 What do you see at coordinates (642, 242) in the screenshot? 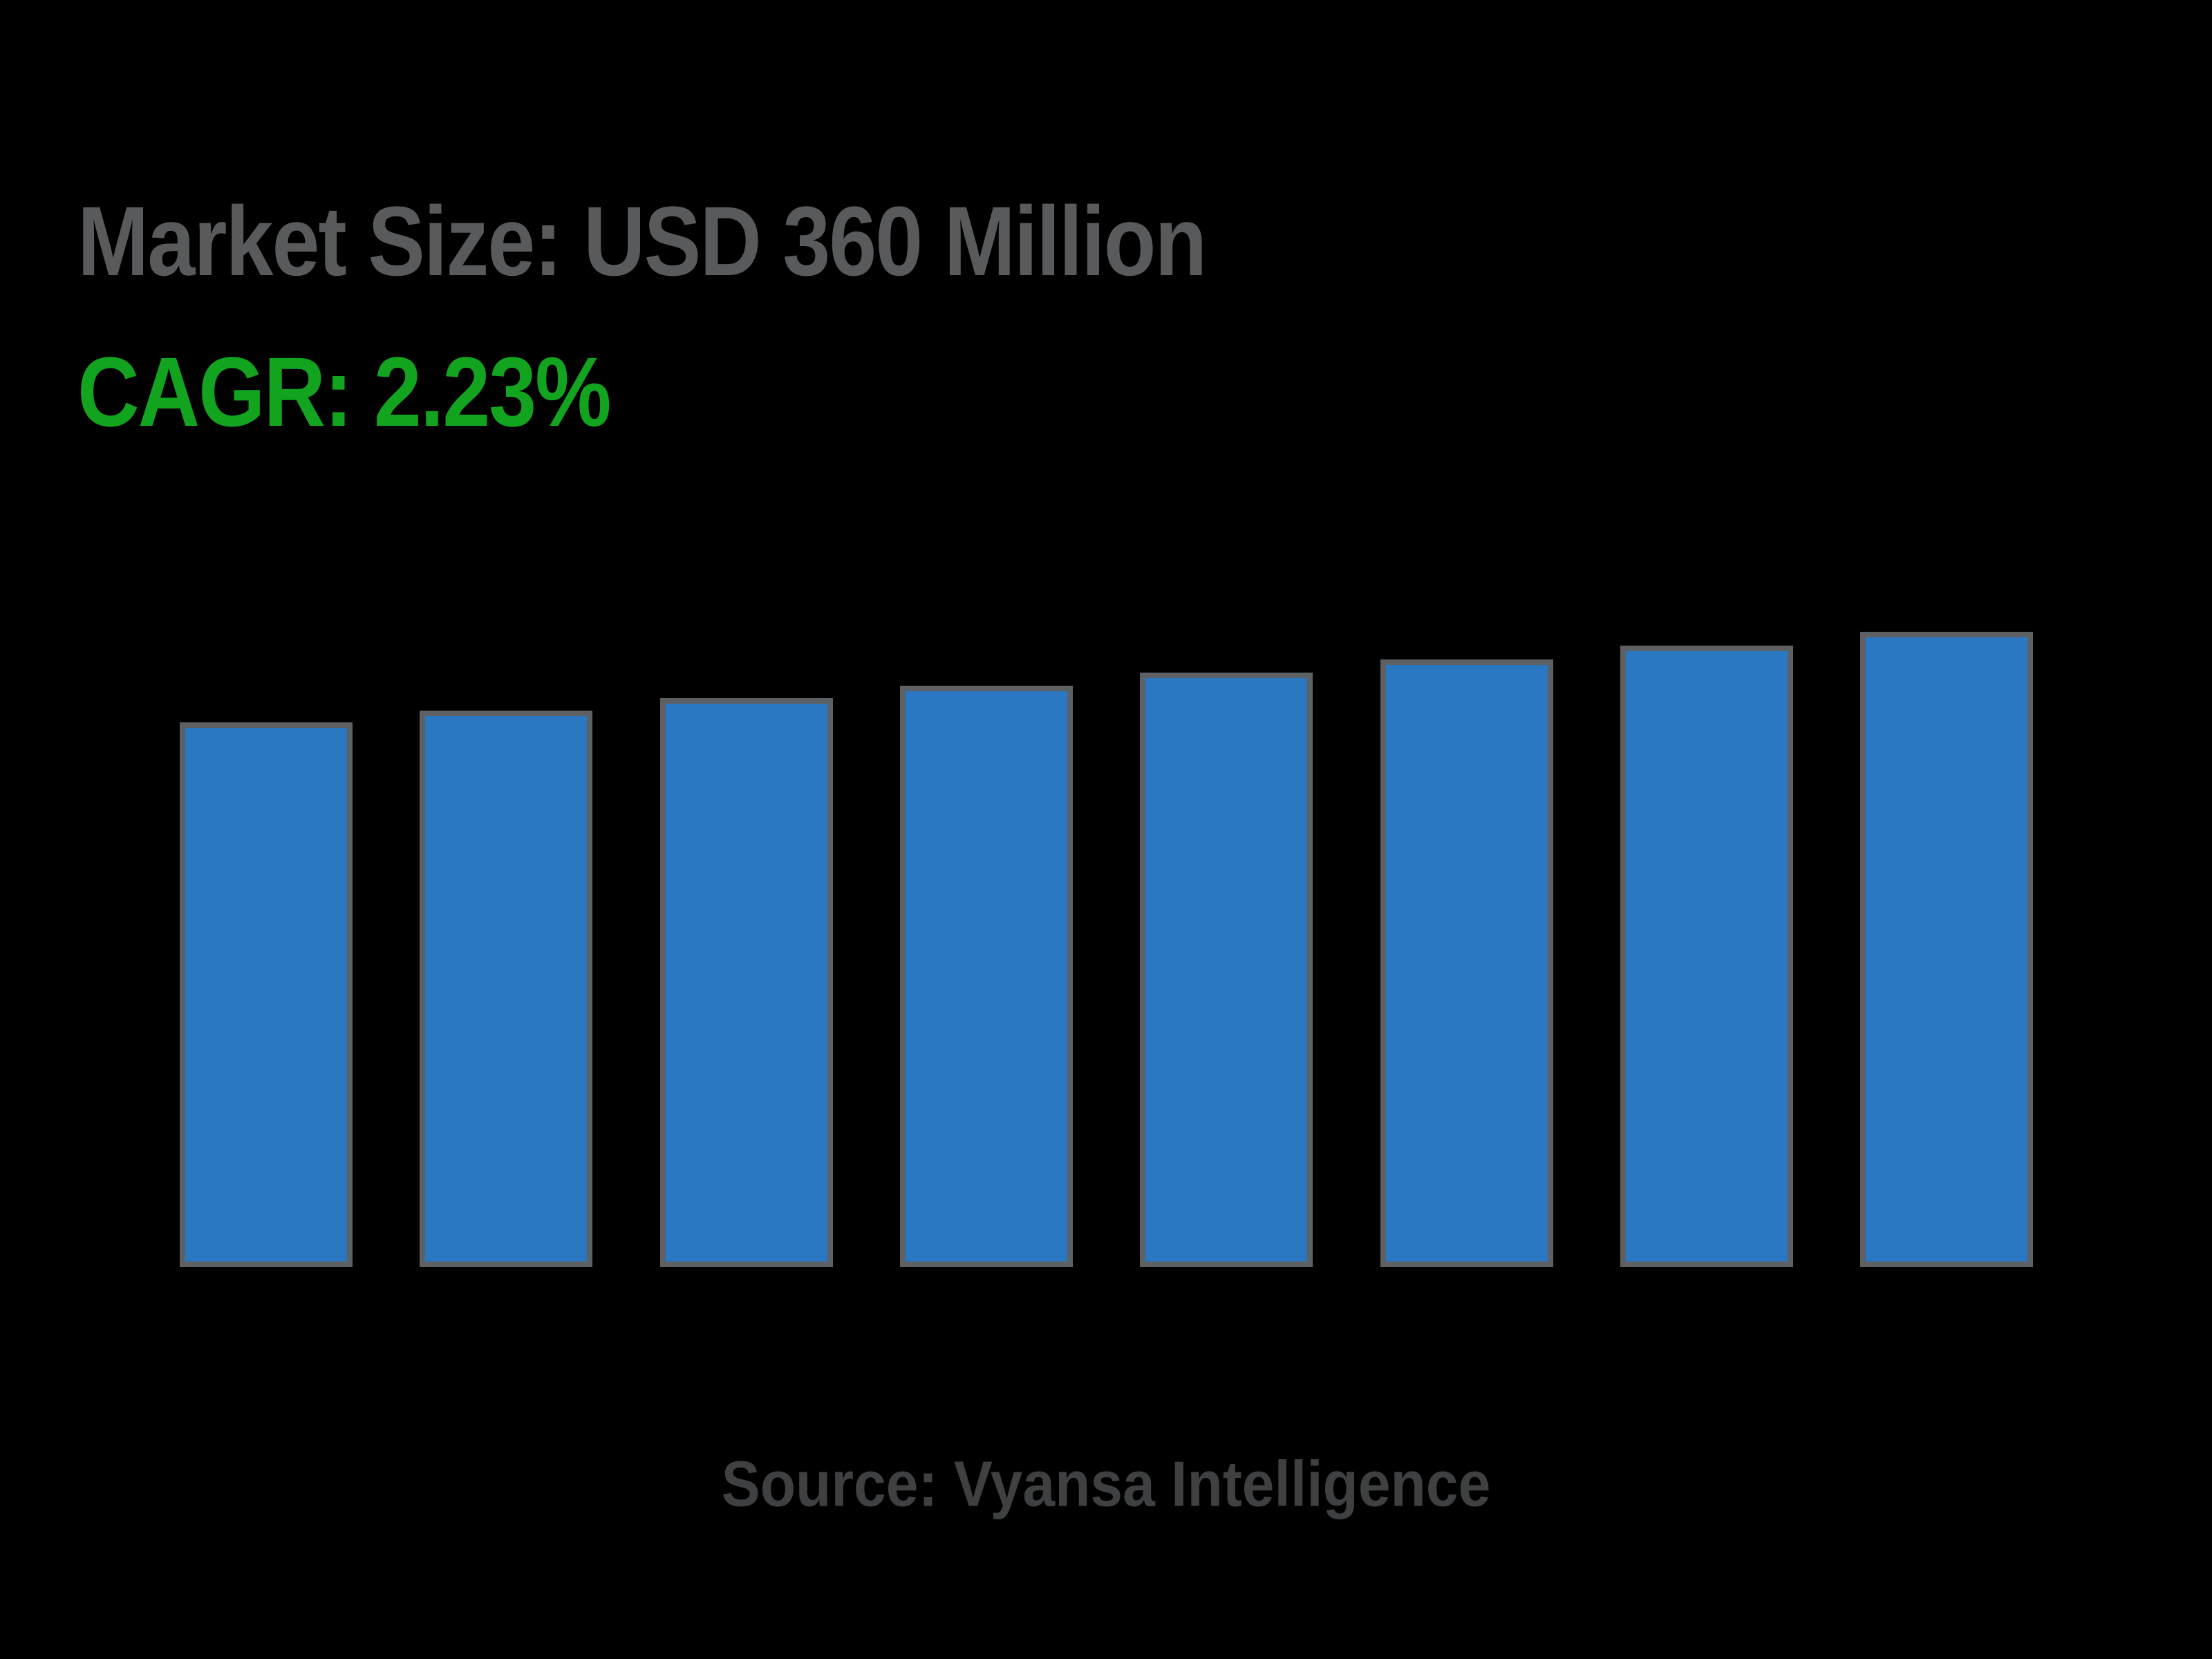
I see `market-size-title: Market Size: USD 360 Million` at bounding box center [642, 242].